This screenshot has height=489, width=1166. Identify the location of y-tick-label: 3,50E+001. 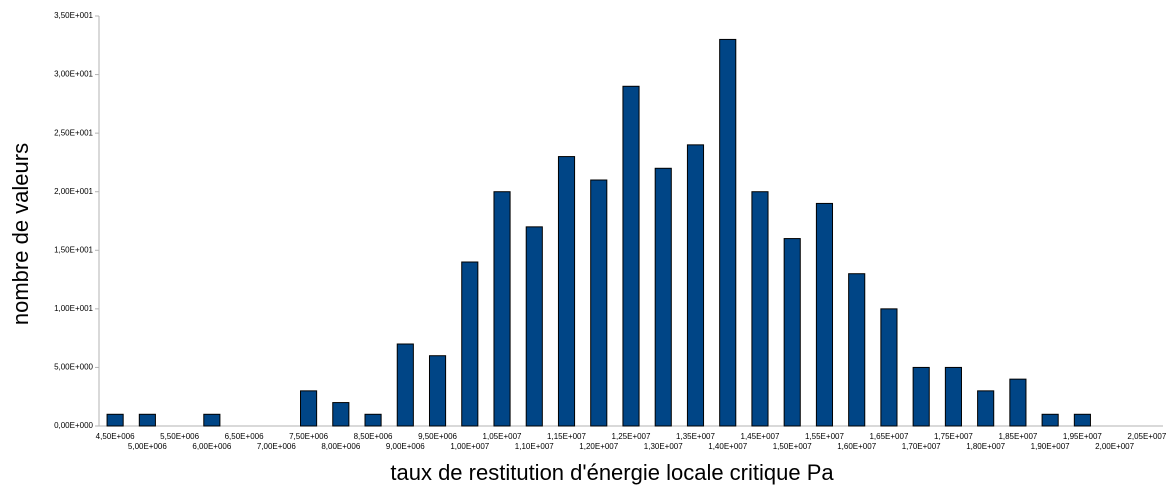
(73, 15).